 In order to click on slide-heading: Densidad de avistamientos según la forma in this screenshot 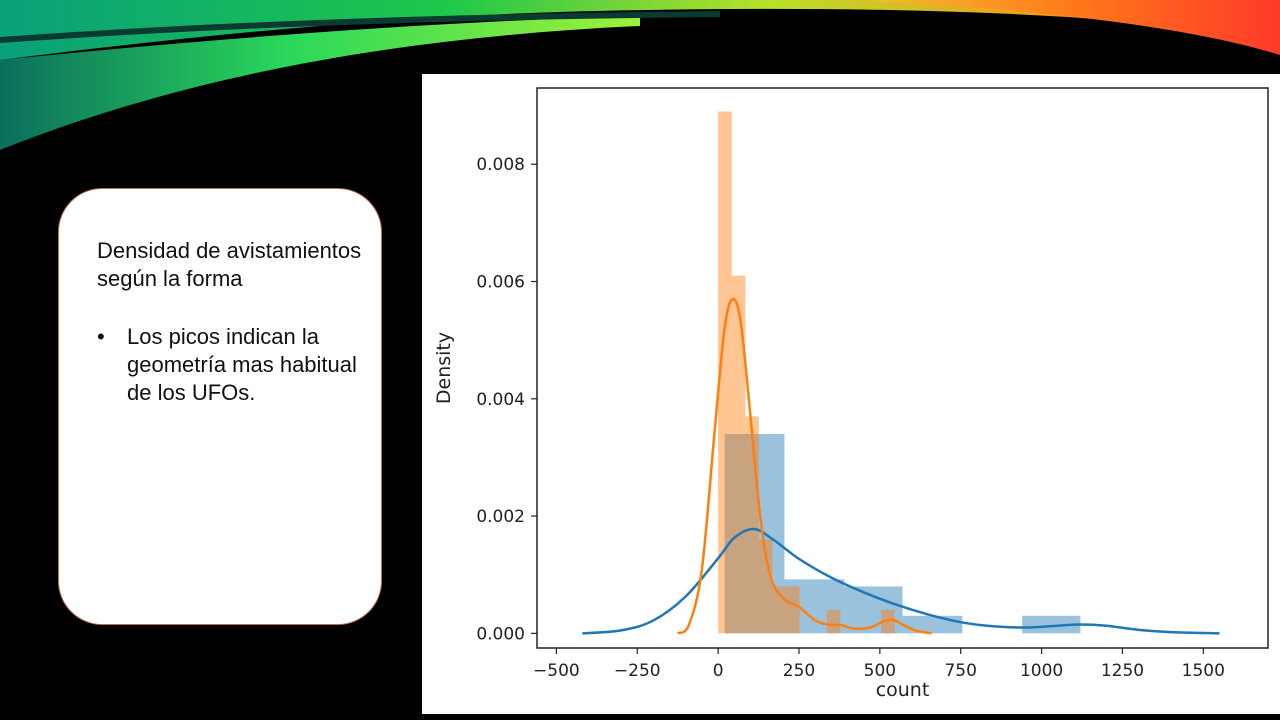, I will do `click(229, 264)`.